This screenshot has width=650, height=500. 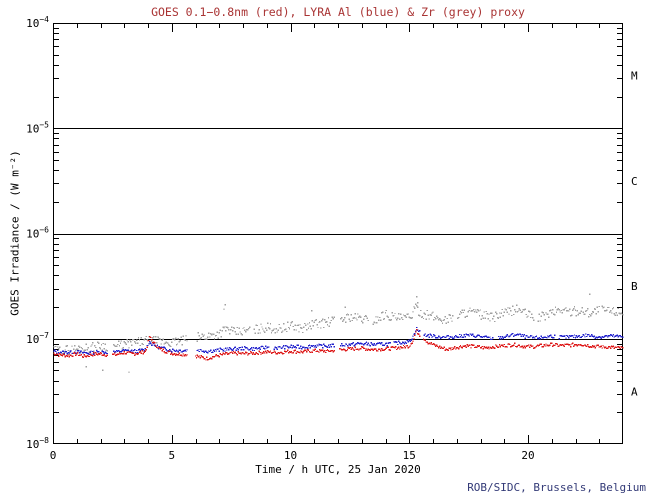 I want to click on y-tick-label: 10−6, so click(x=37, y=233).